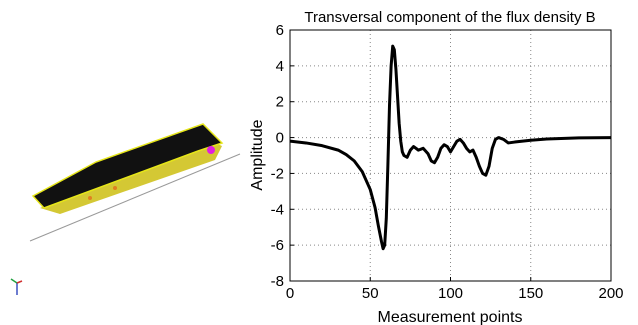 This screenshot has width=638, height=325. Describe the element at coordinates (280, 102) in the screenshot. I see `y-tick-label: 2` at that location.